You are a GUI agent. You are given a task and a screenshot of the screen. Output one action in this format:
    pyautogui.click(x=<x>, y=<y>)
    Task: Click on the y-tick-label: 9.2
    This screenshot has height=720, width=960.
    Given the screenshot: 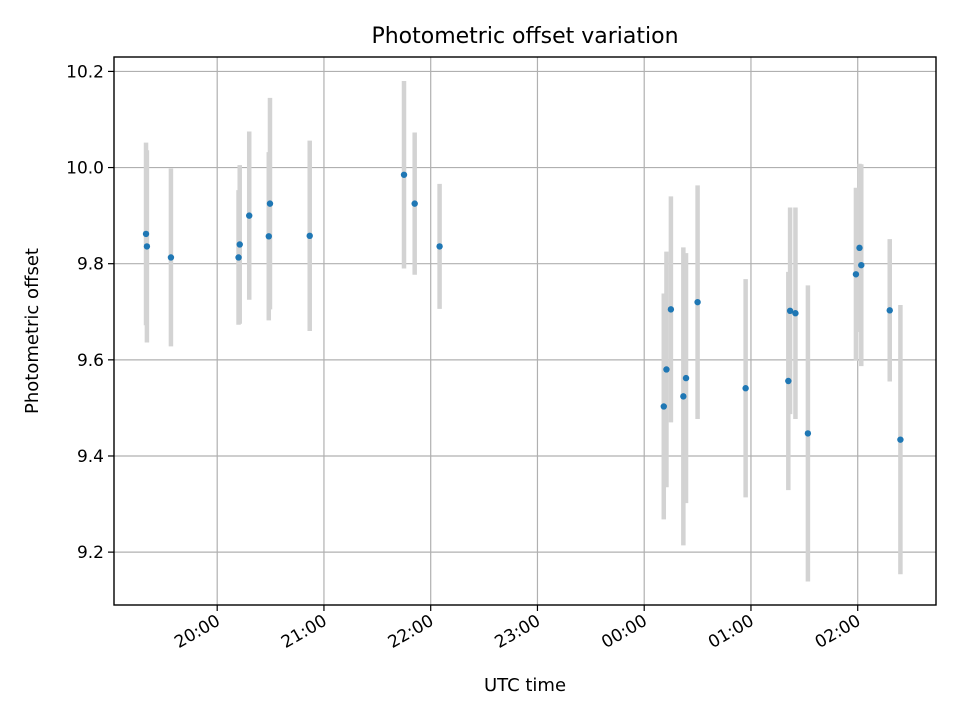 What is the action you would take?
    pyautogui.click(x=90, y=553)
    